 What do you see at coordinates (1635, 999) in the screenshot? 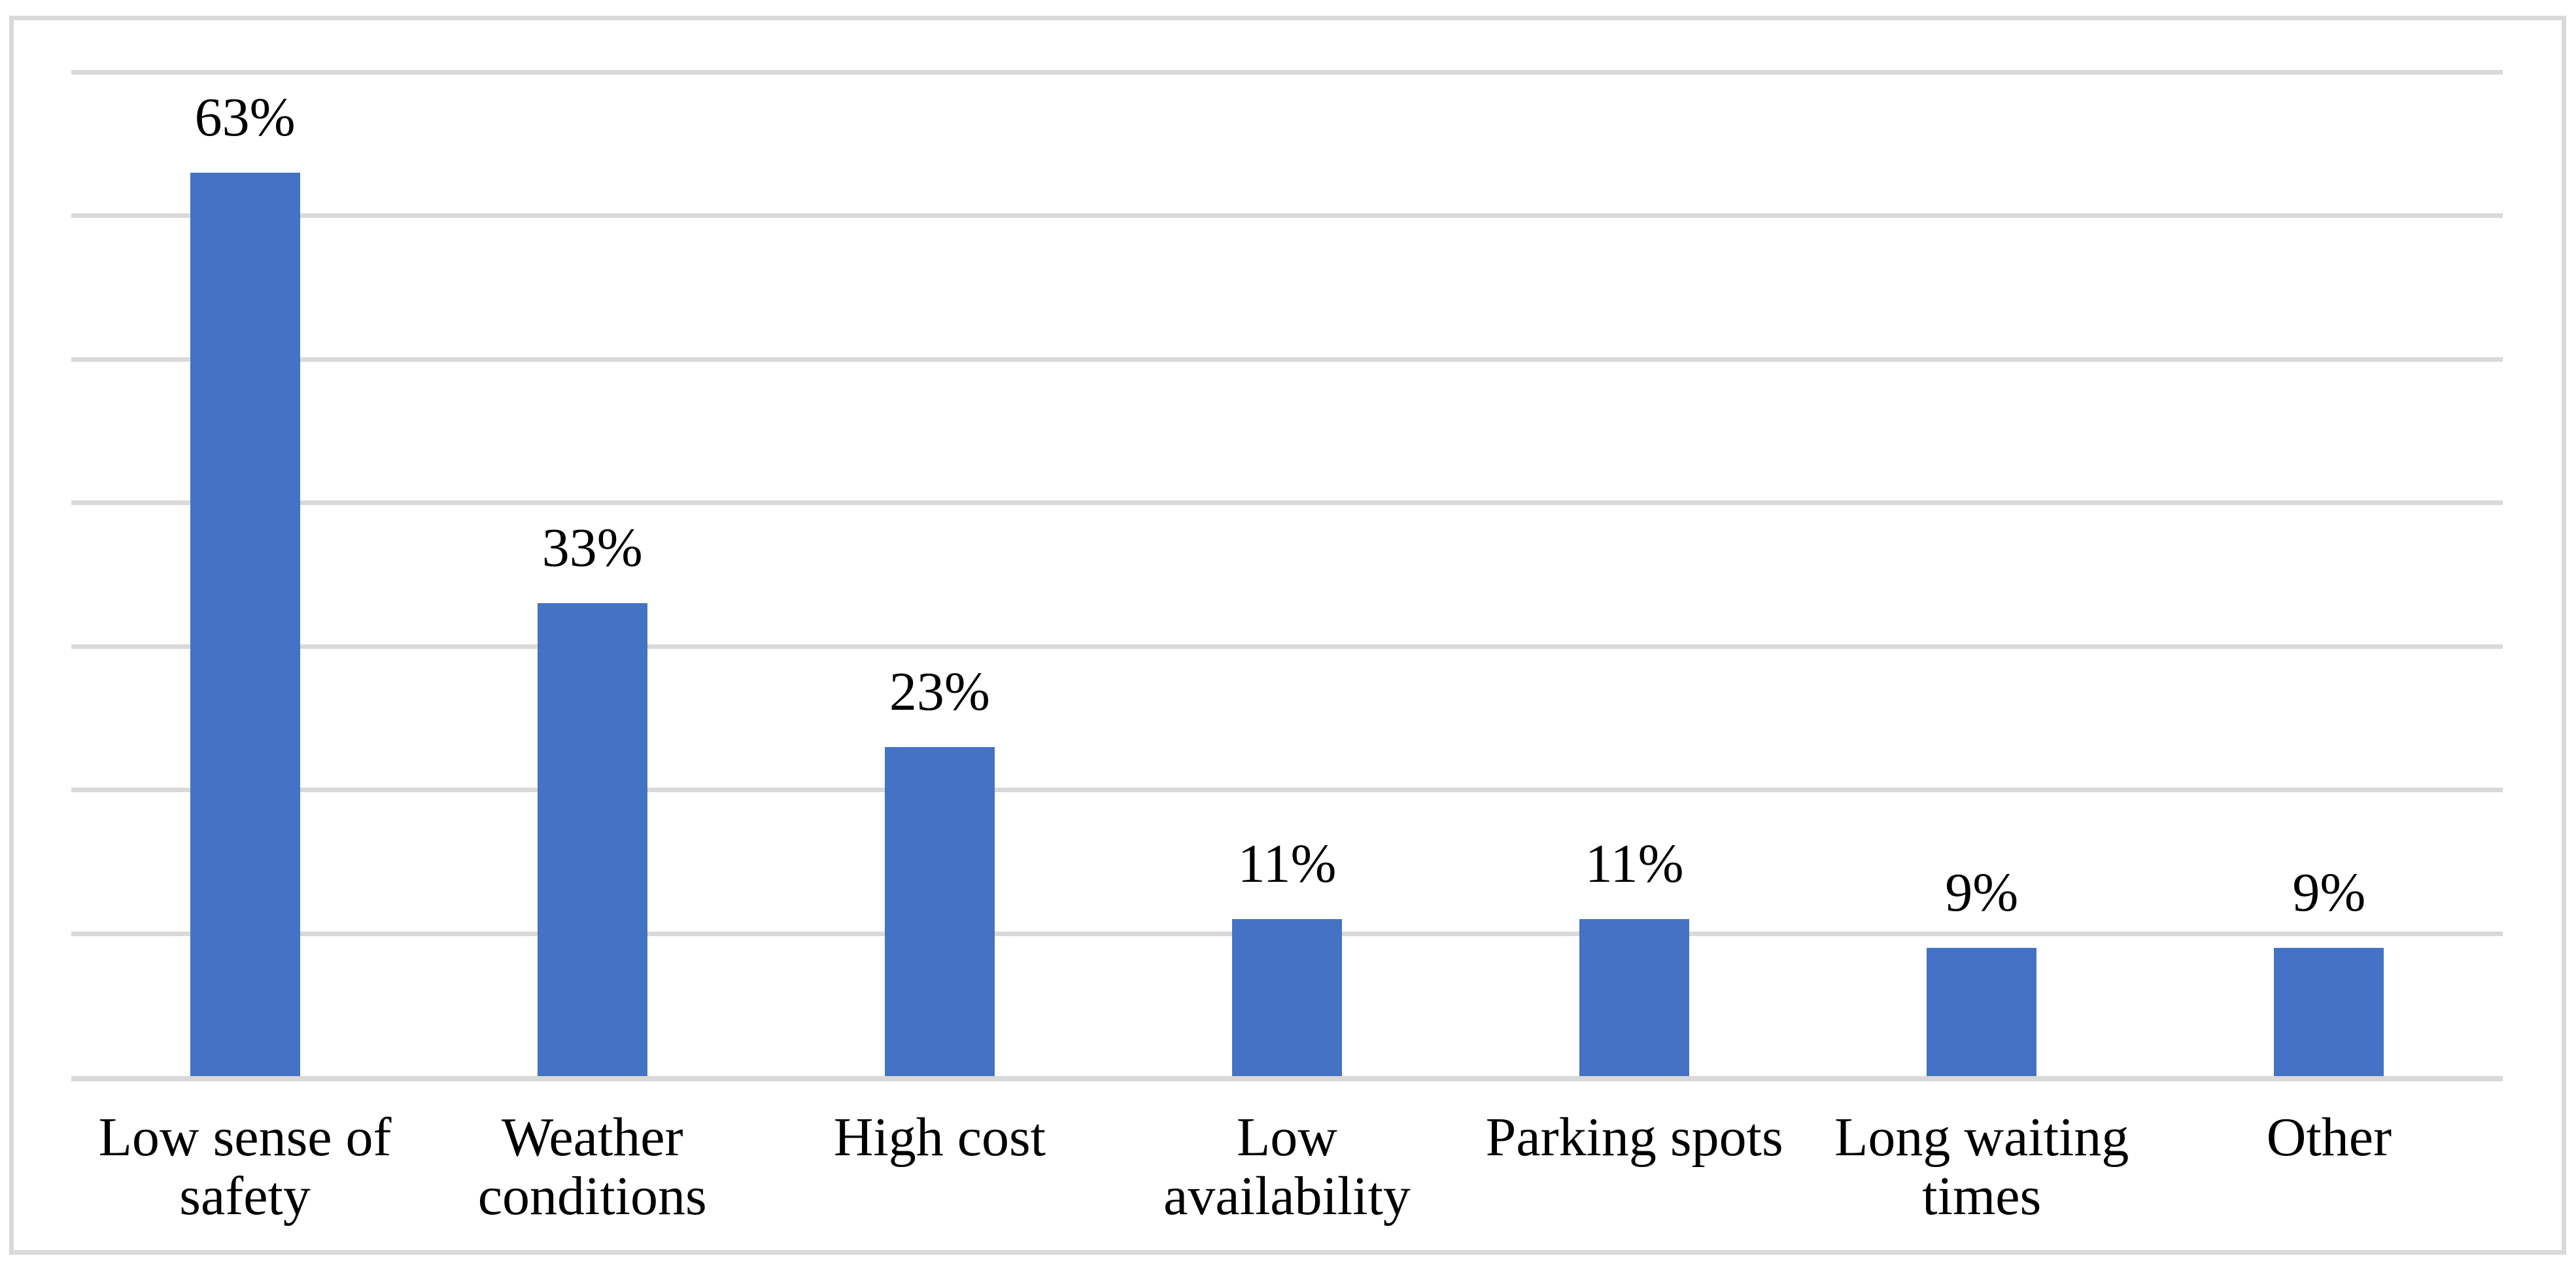
I see `bar-parking-spots` at bounding box center [1635, 999].